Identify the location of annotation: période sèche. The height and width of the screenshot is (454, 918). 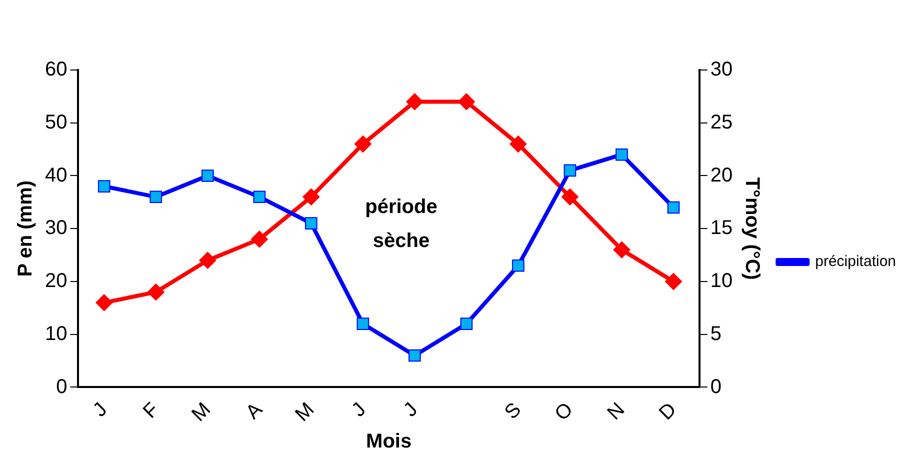
(401, 224).